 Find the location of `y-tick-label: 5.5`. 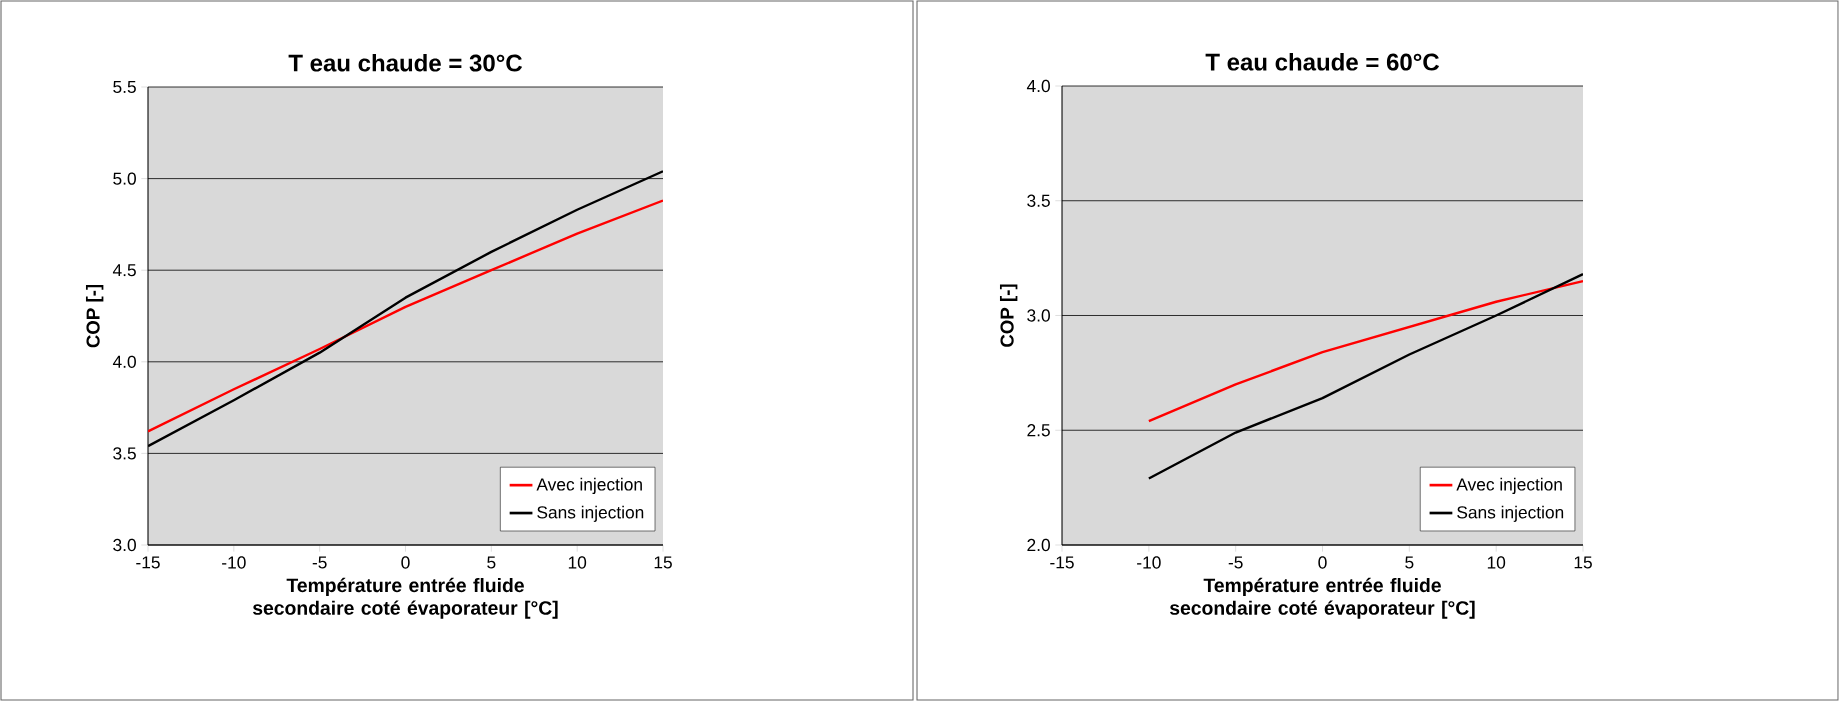

y-tick-label: 5.5 is located at coordinates (124, 87).